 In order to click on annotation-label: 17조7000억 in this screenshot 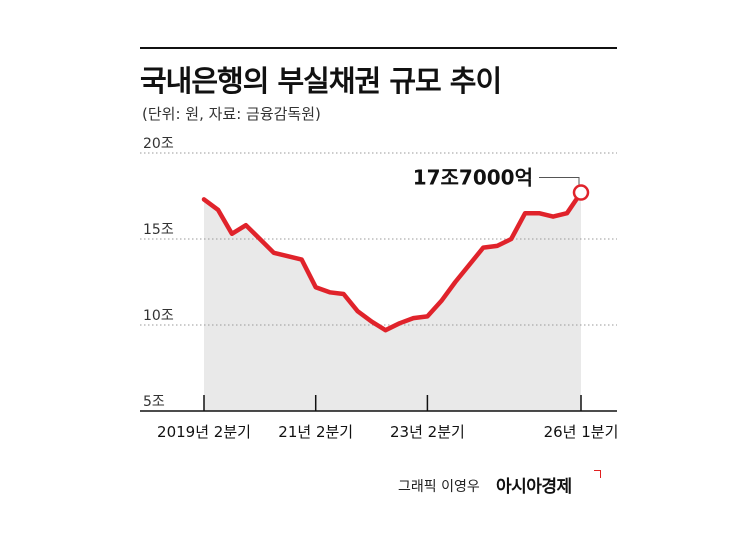, I will do `click(473, 178)`.